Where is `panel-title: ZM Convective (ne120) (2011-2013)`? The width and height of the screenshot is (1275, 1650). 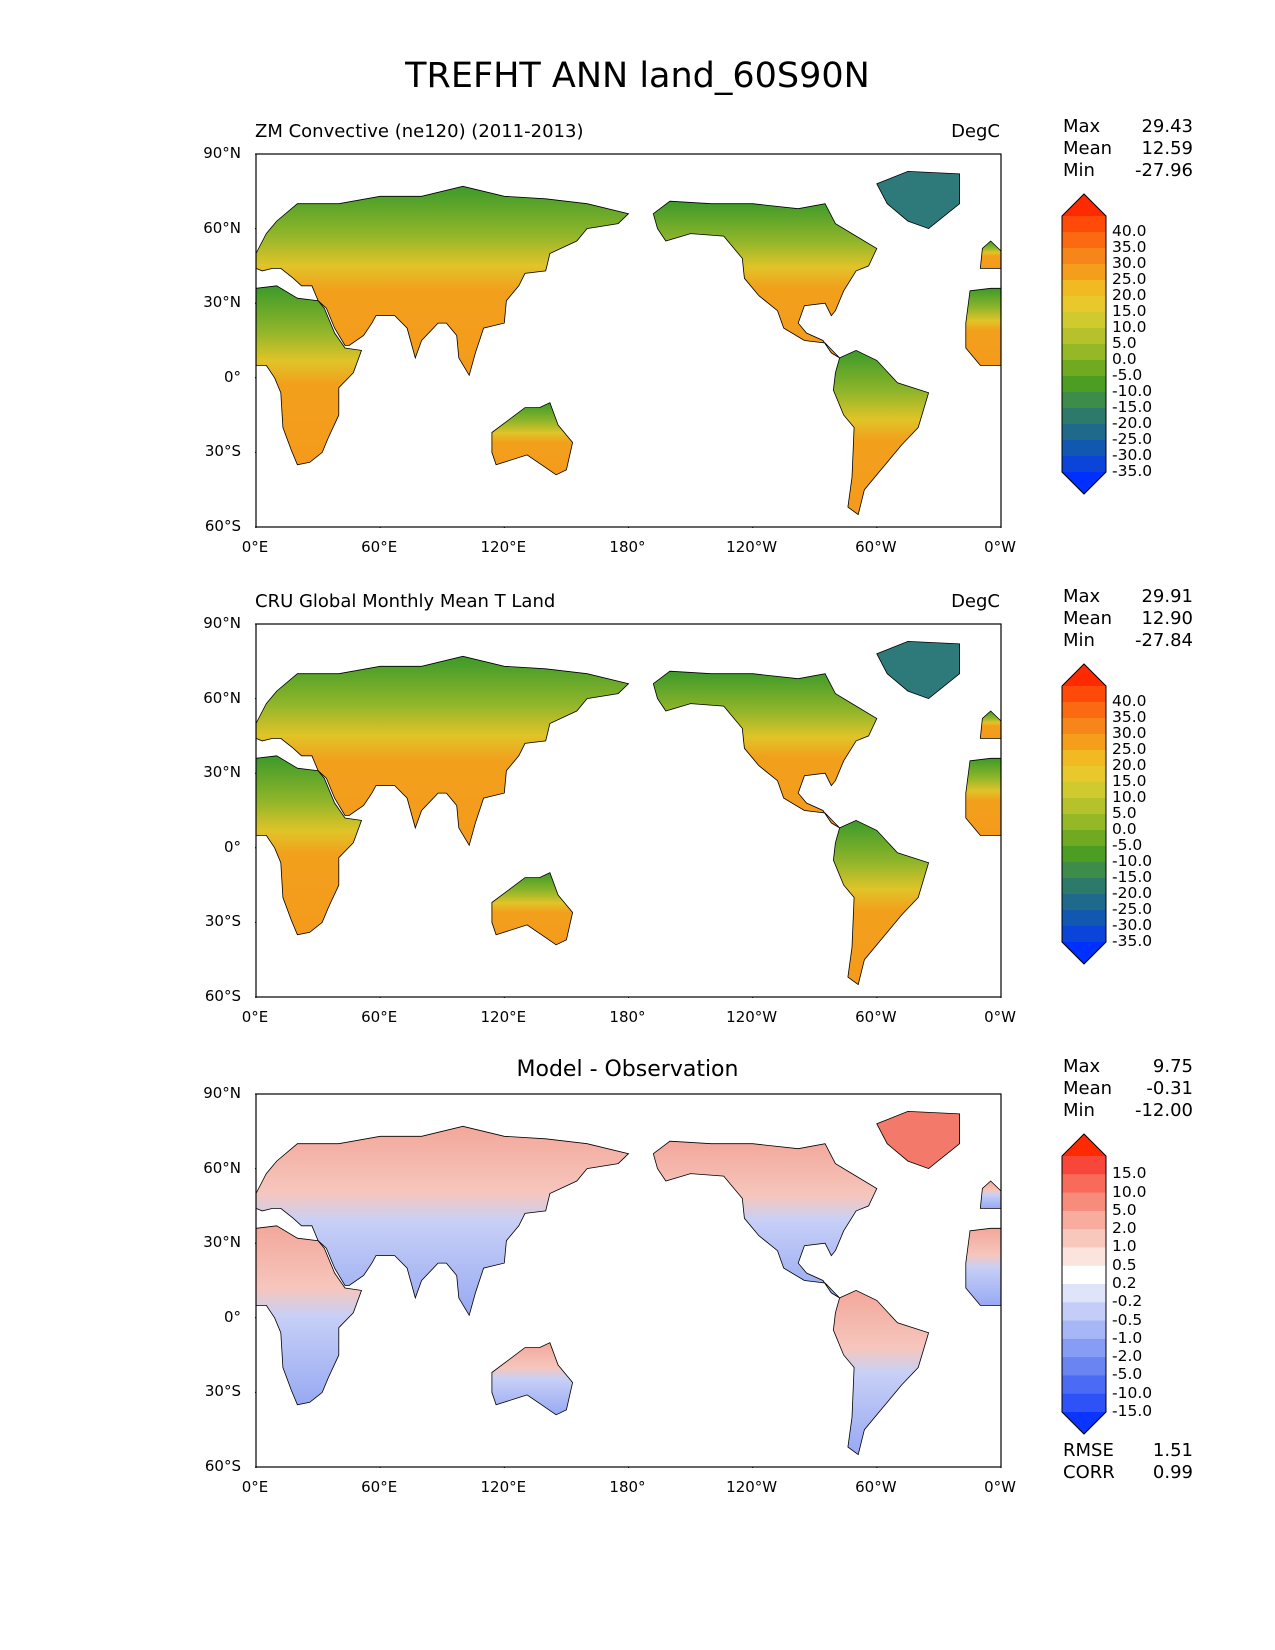 panel-title: ZM Convective (ne120) (2011-2013) is located at coordinates (419, 131).